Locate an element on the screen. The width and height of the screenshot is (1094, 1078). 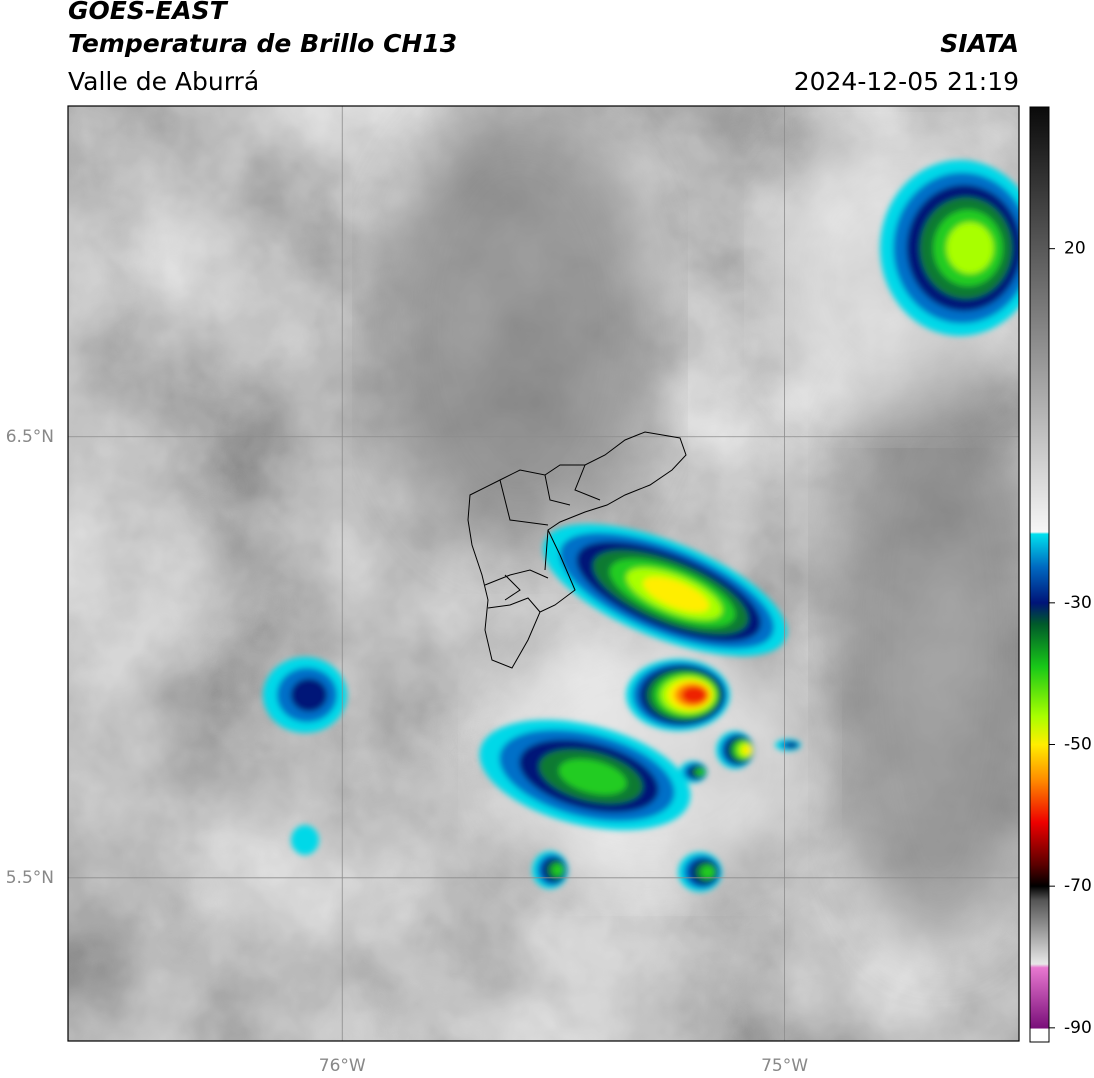
x-tick-label: 75°W is located at coordinates (784, 1066).